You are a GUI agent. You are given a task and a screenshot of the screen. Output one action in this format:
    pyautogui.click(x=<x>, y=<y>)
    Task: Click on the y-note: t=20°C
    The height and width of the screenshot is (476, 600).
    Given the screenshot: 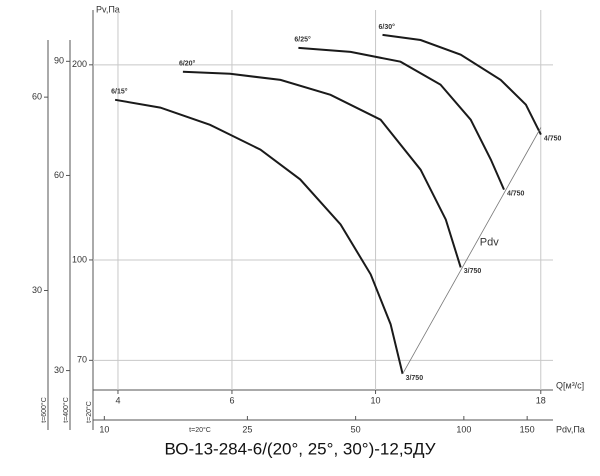 What is the action you would take?
    pyautogui.click(x=89, y=412)
    